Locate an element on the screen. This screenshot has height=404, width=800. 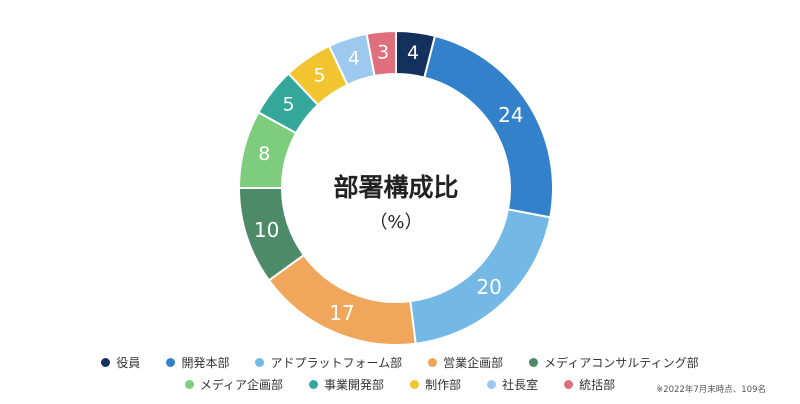
legend-item: 統括部 is located at coordinates (589, 384).